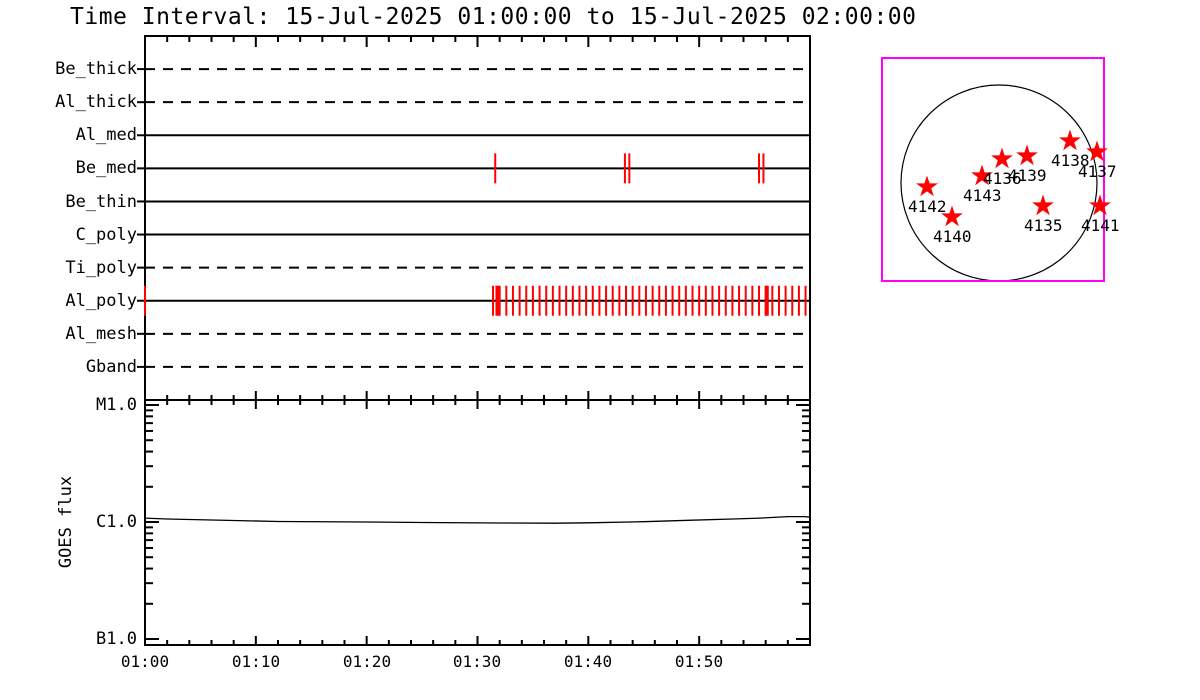  I want to click on active-region-label-4137: 4137, so click(1097, 171).